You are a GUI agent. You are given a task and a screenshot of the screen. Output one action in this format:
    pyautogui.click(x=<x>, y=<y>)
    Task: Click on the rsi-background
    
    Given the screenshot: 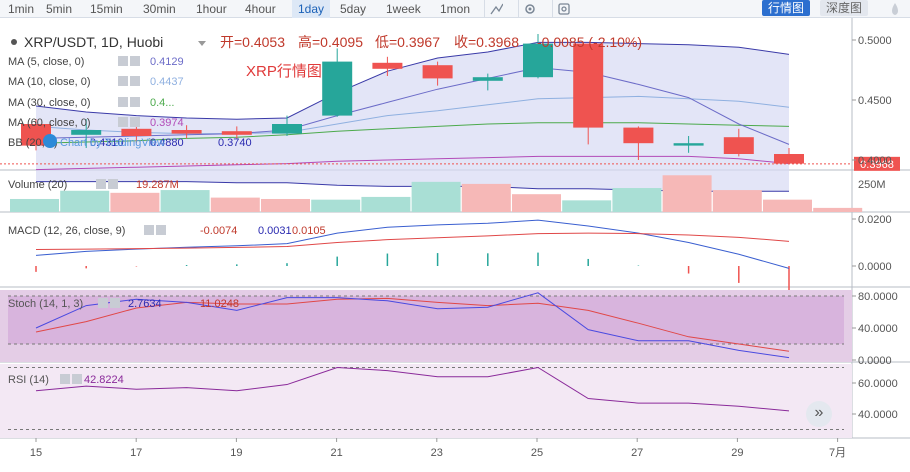 What is the action you would take?
    pyautogui.click(x=426, y=401)
    